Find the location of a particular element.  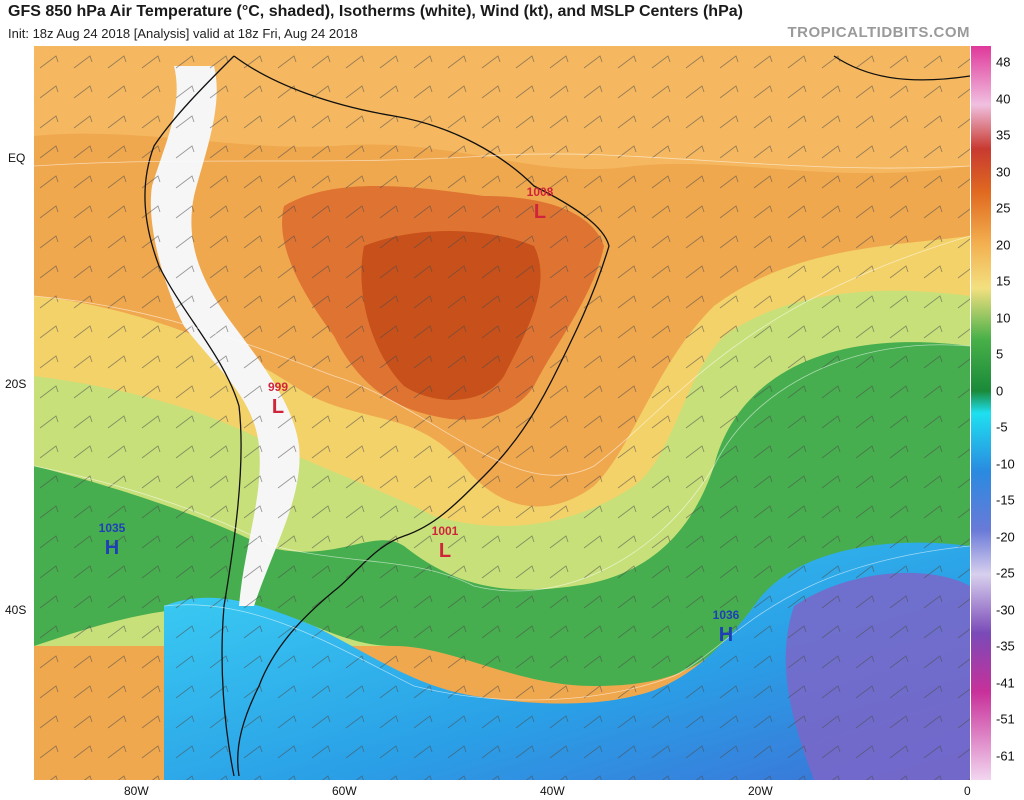

temperature-colorbar is located at coordinates (981, 413).